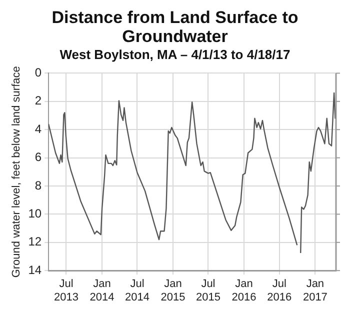 The image size is (350, 312). Describe the element at coordinates (35, 241) in the screenshot. I see `y-tick-label: 12` at that location.